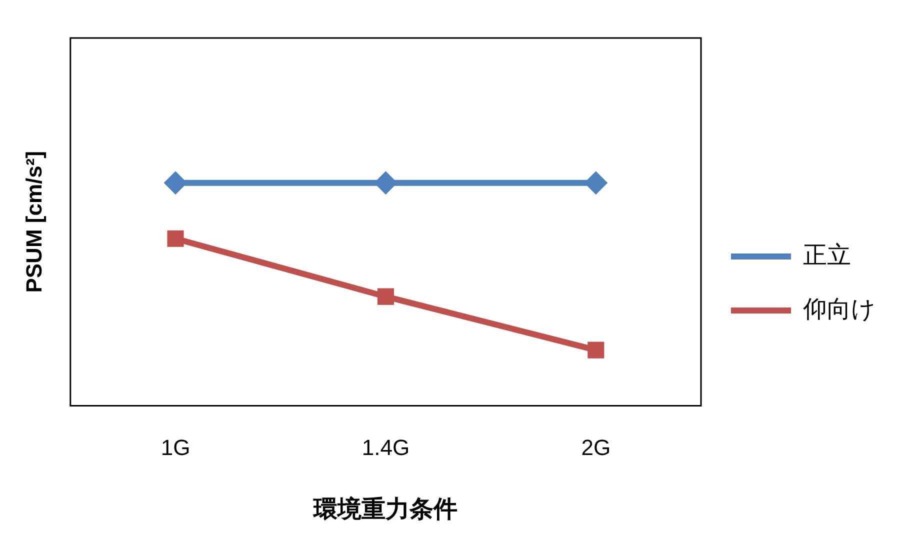 This screenshot has height=537, width=906. Describe the element at coordinates (33, 222) in the screenshot. I see `y-axis-title: PSUM [cm/s²]` at that location.